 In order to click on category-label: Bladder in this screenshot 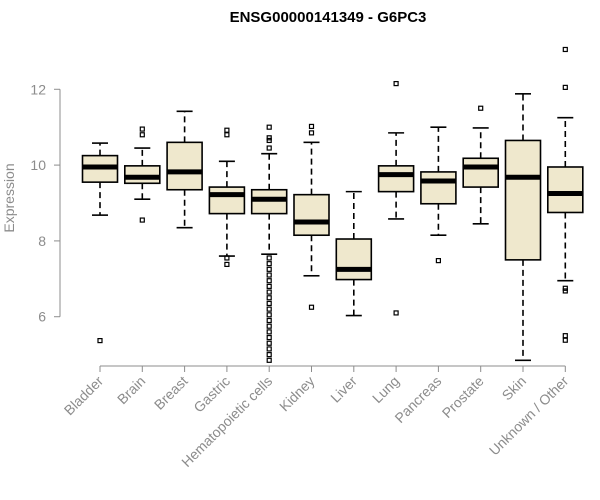, I will do `click(84, 396)`.